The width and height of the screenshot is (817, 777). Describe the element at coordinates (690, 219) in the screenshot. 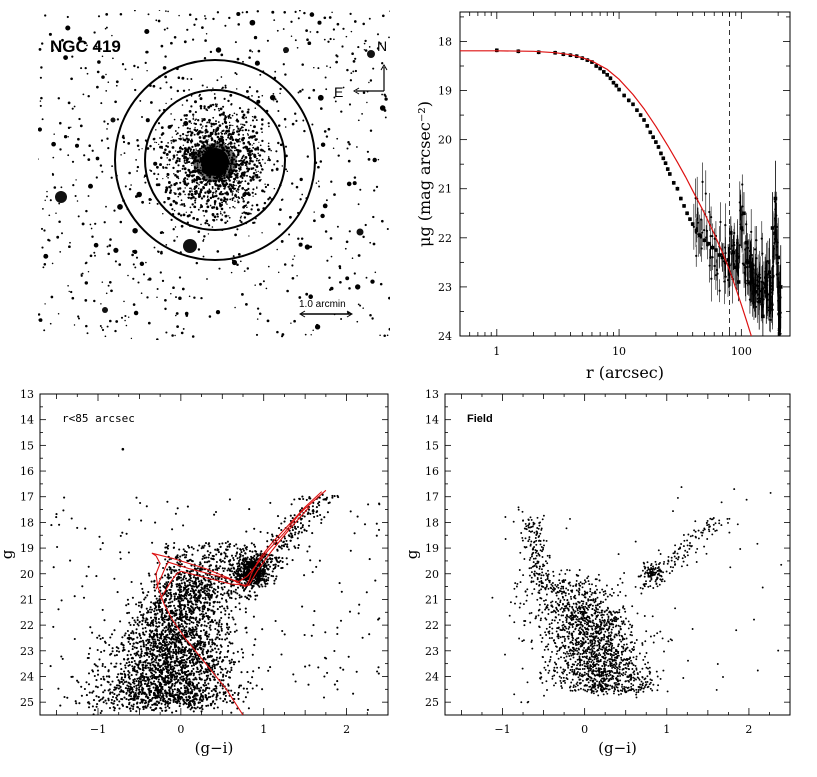

I see `observed-point` at that location.